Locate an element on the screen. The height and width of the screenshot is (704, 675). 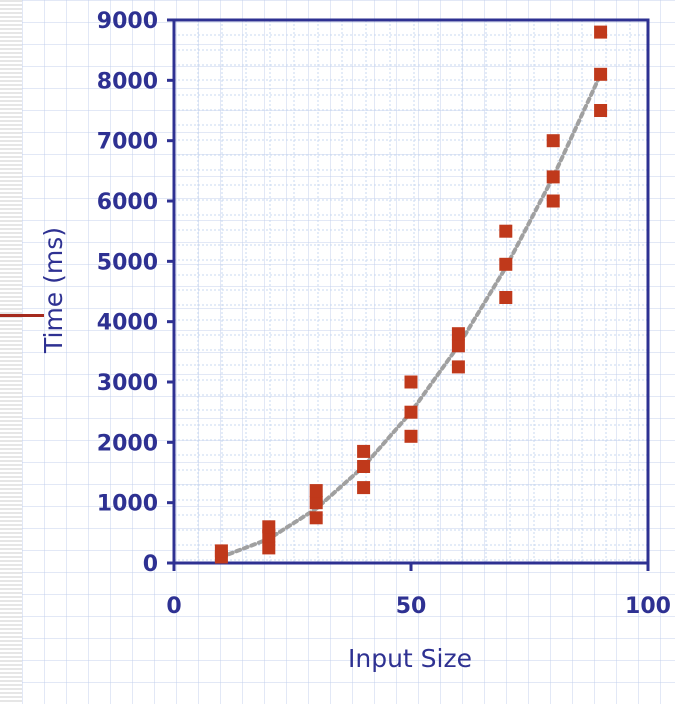
slide-left-stripe is located at coordinates (11, 352).